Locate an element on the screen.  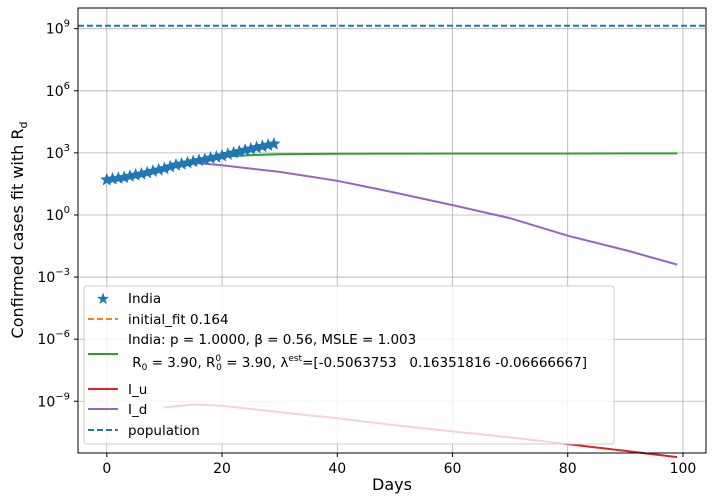
y-axis-label: Confirmed cases fit with Rd is located at coordinates (19, 230).